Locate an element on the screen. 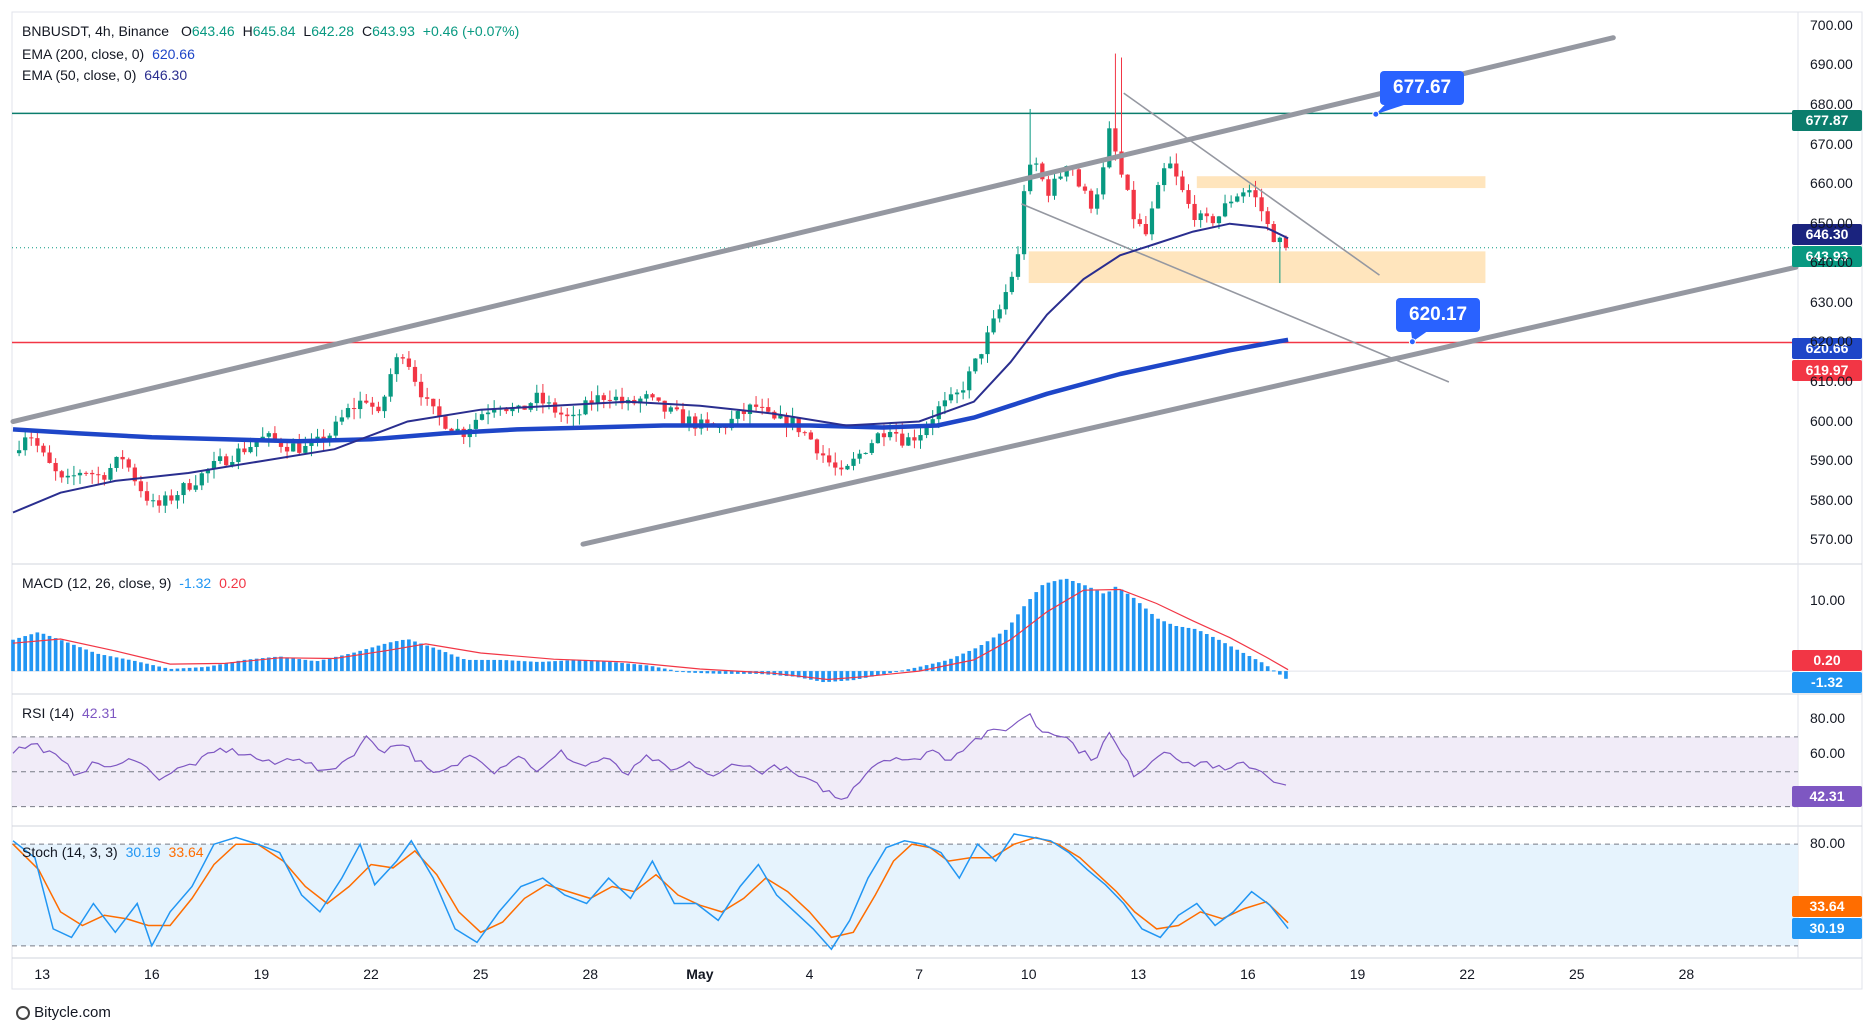 Image resolution: width=1876 pixels, height=1035 pixels. price-tick-label: 670.00 is located at coordinates (1831, 143).